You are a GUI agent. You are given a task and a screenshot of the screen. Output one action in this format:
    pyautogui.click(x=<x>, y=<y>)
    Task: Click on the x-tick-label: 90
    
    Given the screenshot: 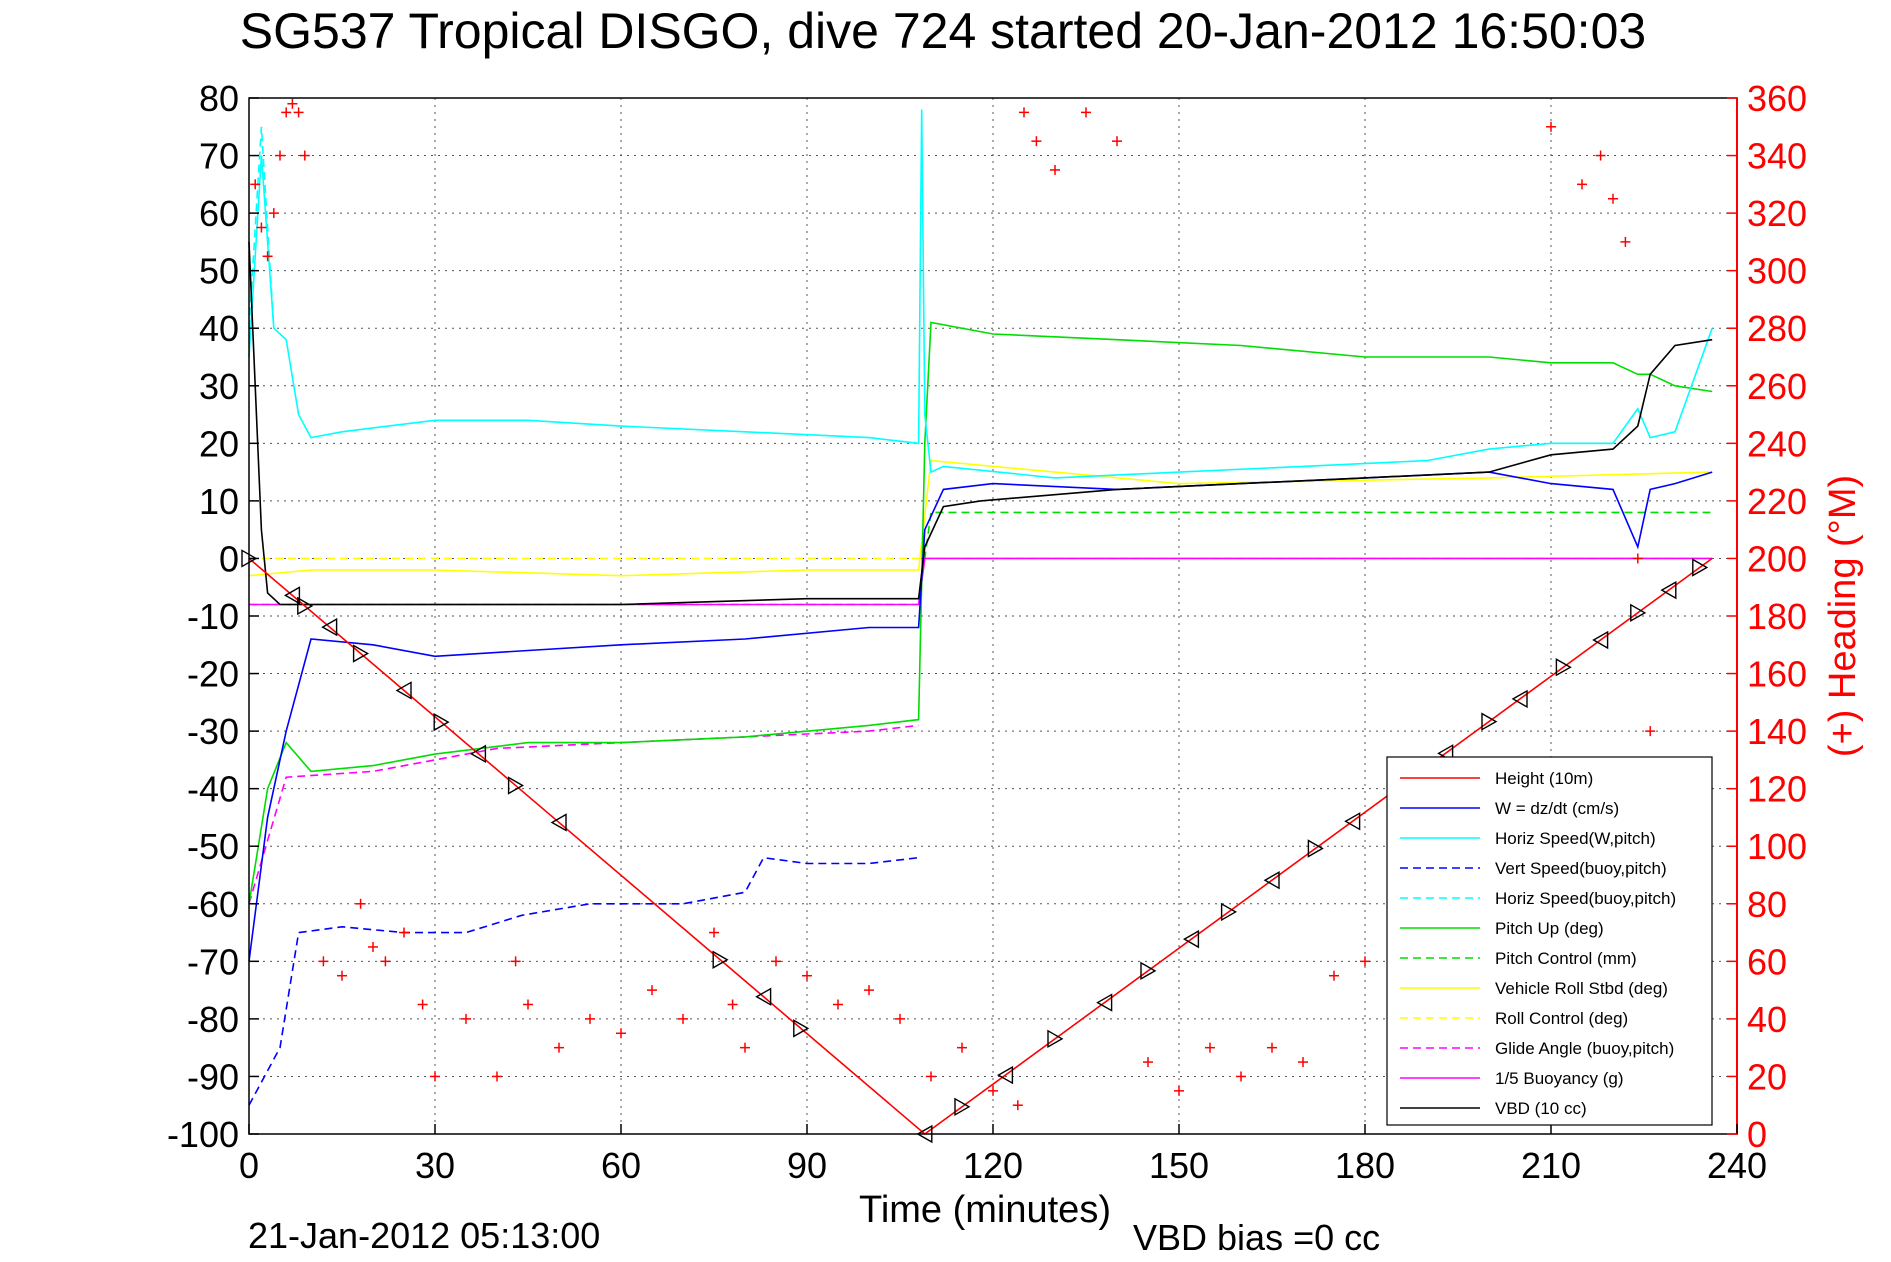 What is the action you would take?
    pyautogui.click(x=807, y=1165)
    